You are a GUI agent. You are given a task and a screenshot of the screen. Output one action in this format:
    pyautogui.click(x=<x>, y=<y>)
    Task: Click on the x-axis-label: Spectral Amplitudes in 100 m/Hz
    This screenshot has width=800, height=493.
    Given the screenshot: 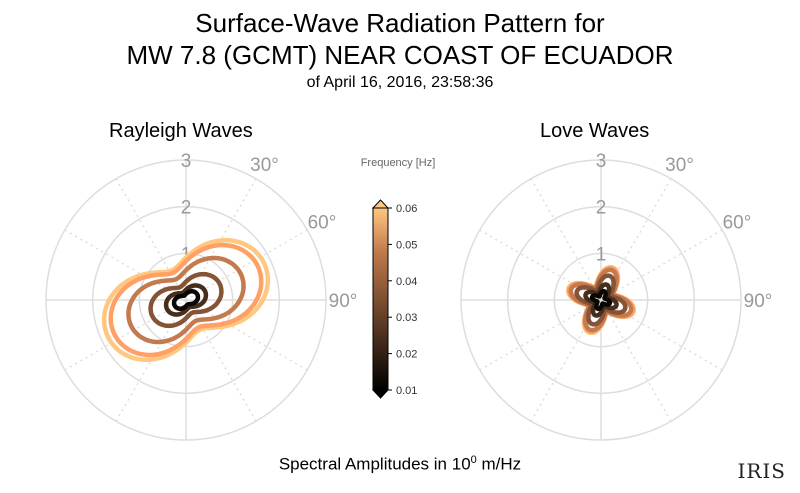 What is the action you would take?
    pyautogui.click(x=400, y=464)
    